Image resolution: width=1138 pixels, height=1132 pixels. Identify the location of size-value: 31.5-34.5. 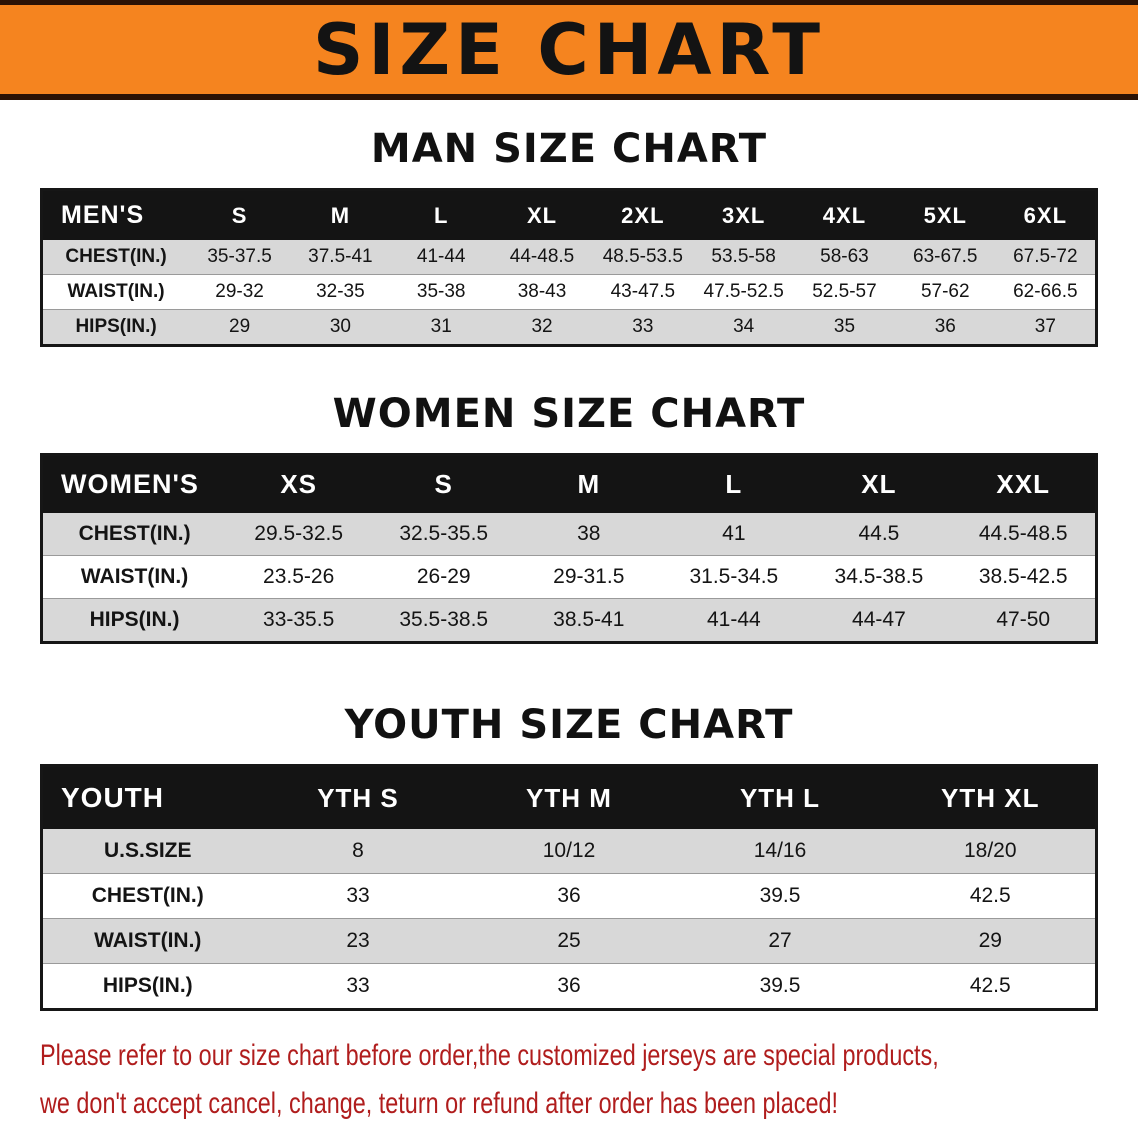
(734, 576).